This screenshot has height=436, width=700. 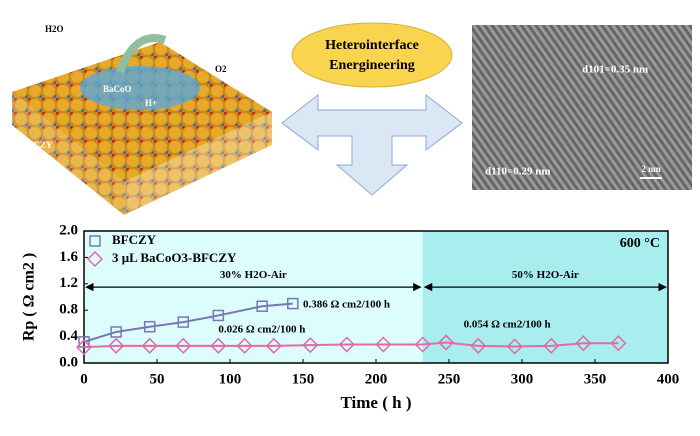 What do you see at coordinates (261, 330) in the screenshot?
I see `annotation: 0.026 Ω cm2/100 h` at bounding box center [261, 330].